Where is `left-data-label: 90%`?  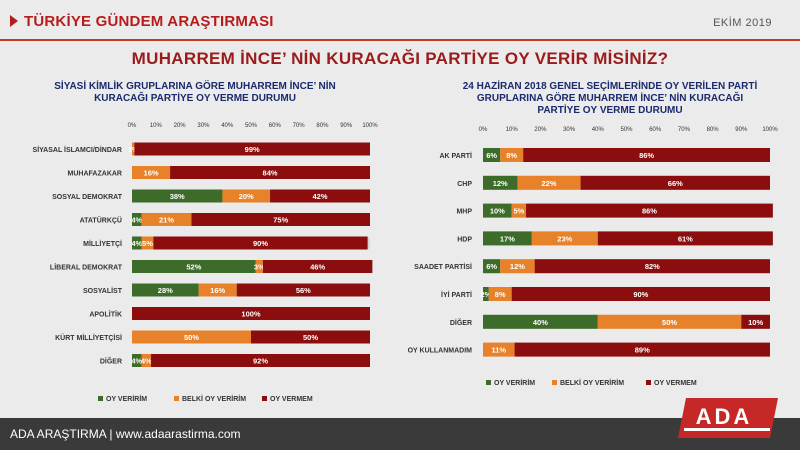 left-data-label: 90% is located at coordinates (260, 243).